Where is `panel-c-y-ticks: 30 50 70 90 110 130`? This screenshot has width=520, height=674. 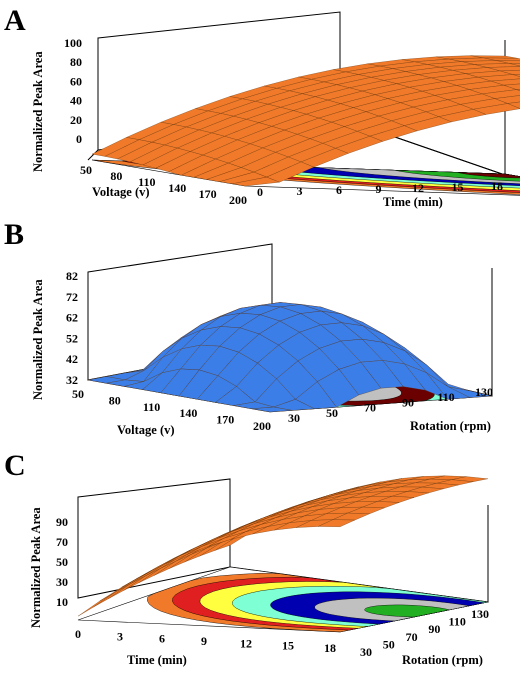
panel-c-y-ticks: 30 50 70 90 110 130 is located at coordinates (424, 633).